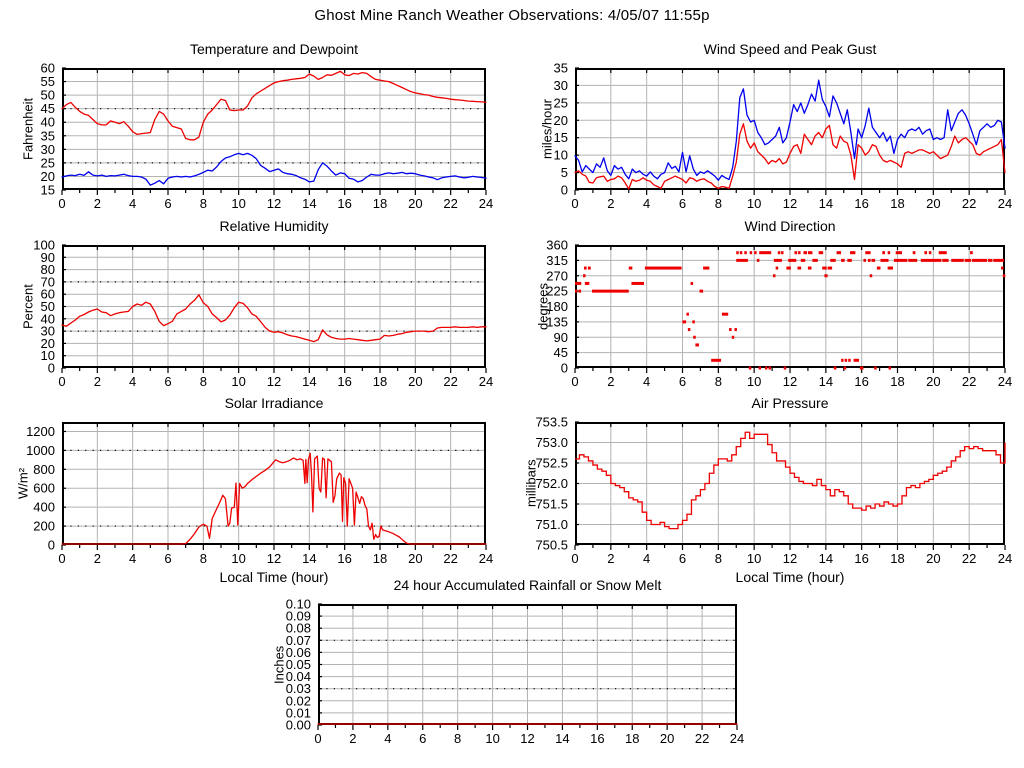  Describe the element at coordinates (40, 431) in the screenshot. I see `svg-text: 1200` at that location.